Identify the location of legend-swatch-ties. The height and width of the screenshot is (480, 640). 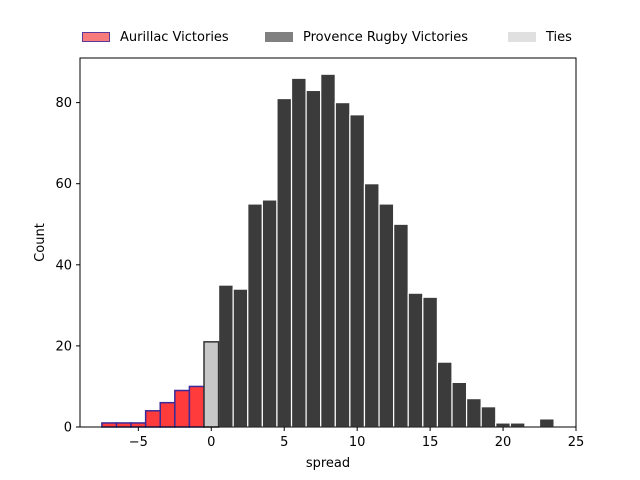
(522, 37).